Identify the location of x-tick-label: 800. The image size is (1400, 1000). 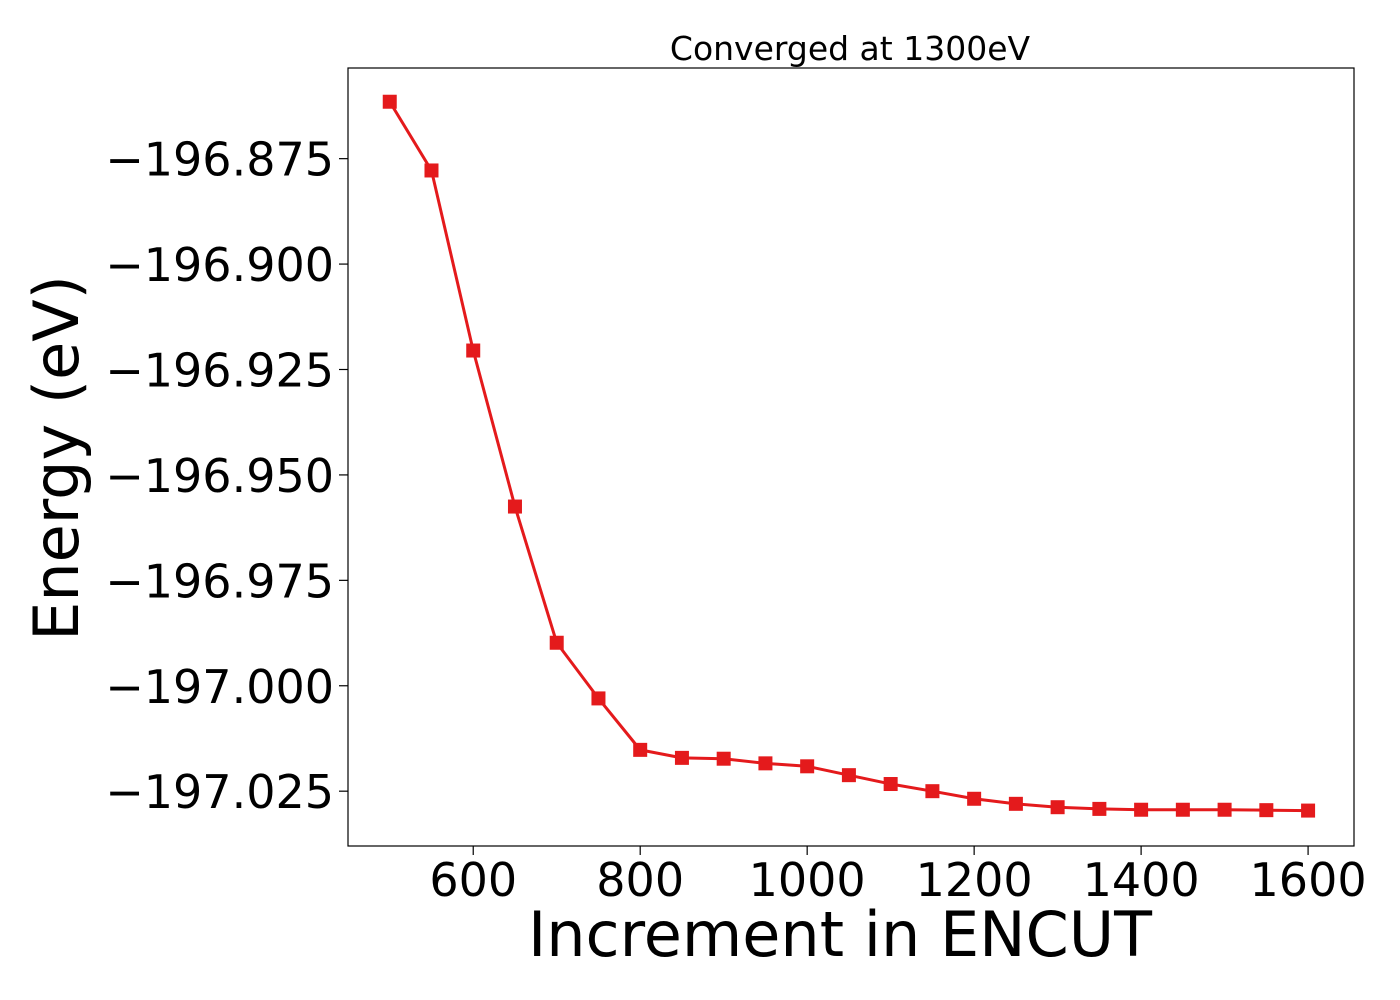
(640, 880).